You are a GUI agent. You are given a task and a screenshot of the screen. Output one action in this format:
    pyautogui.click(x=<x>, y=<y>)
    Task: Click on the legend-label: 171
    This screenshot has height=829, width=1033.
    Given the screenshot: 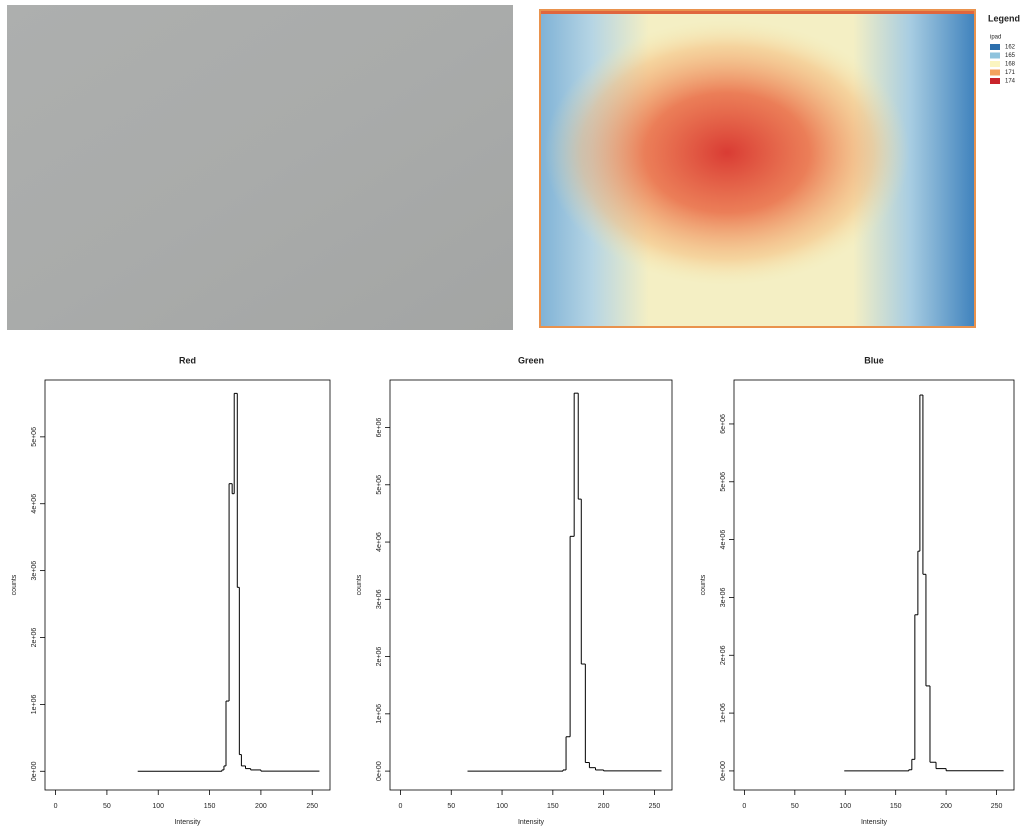 What is the action you would take?
    pyautogui.click(x=1010, y=73)
    